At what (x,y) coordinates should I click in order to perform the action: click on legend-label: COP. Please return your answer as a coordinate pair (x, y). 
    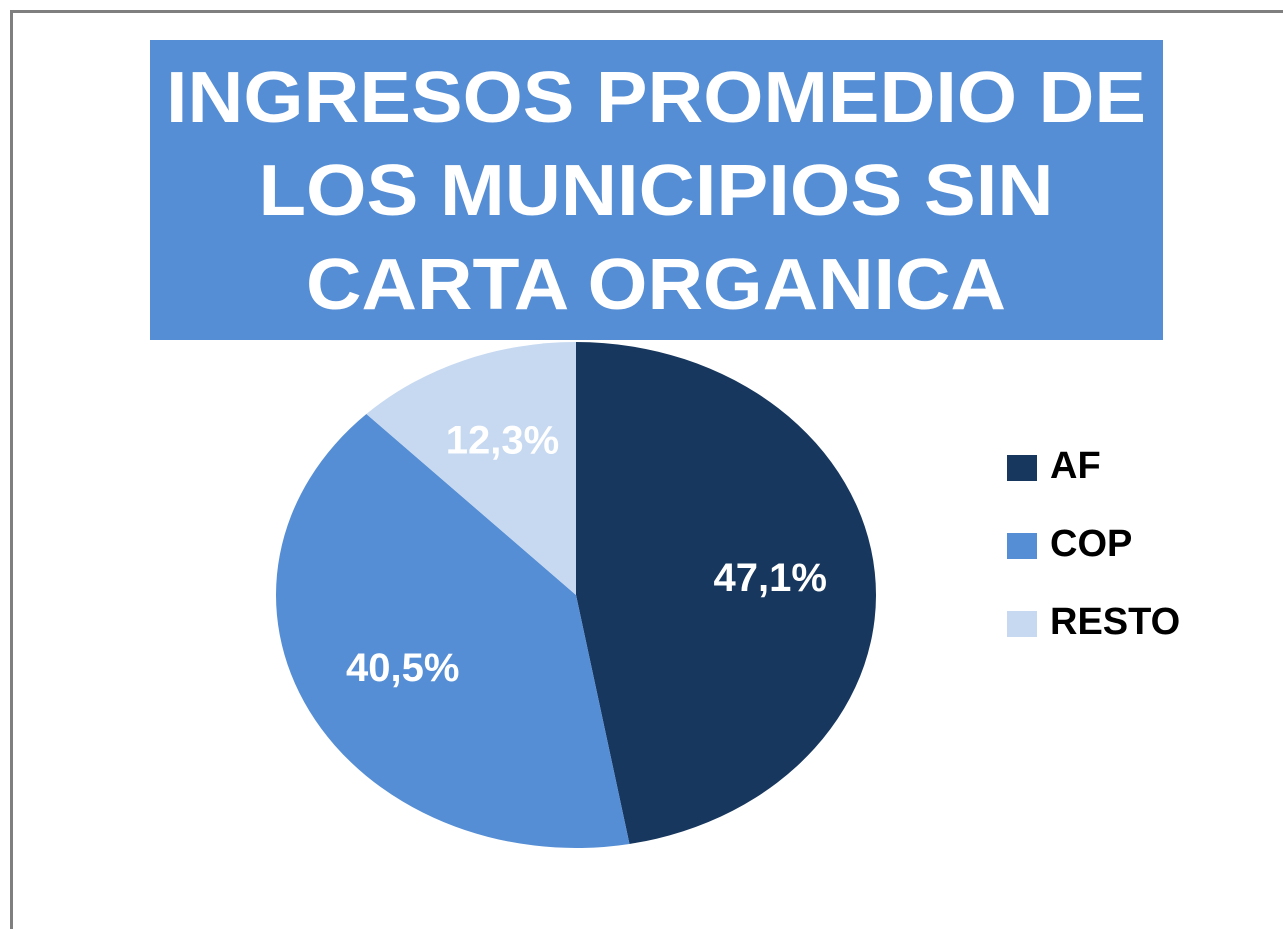
    Looking at the image, I should click on (1091, 544).